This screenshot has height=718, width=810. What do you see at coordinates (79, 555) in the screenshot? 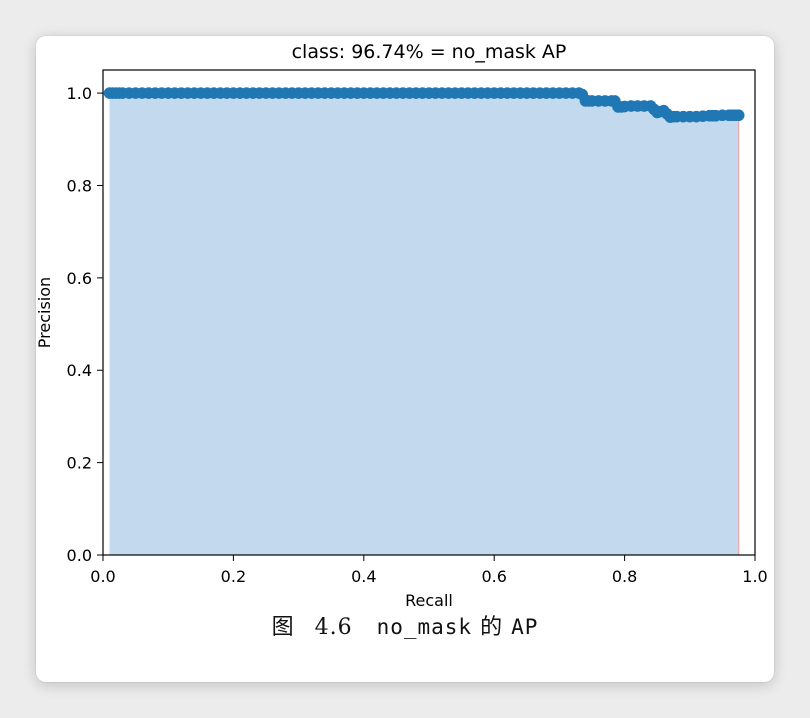
I see `y-tick-label: 0.0` at bounding box center [79, 555].